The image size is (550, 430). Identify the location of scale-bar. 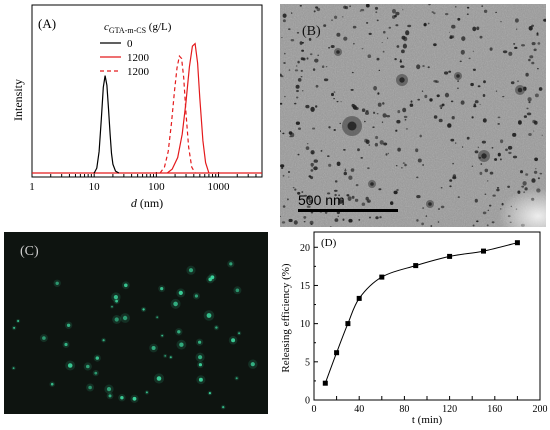
(348, 210).